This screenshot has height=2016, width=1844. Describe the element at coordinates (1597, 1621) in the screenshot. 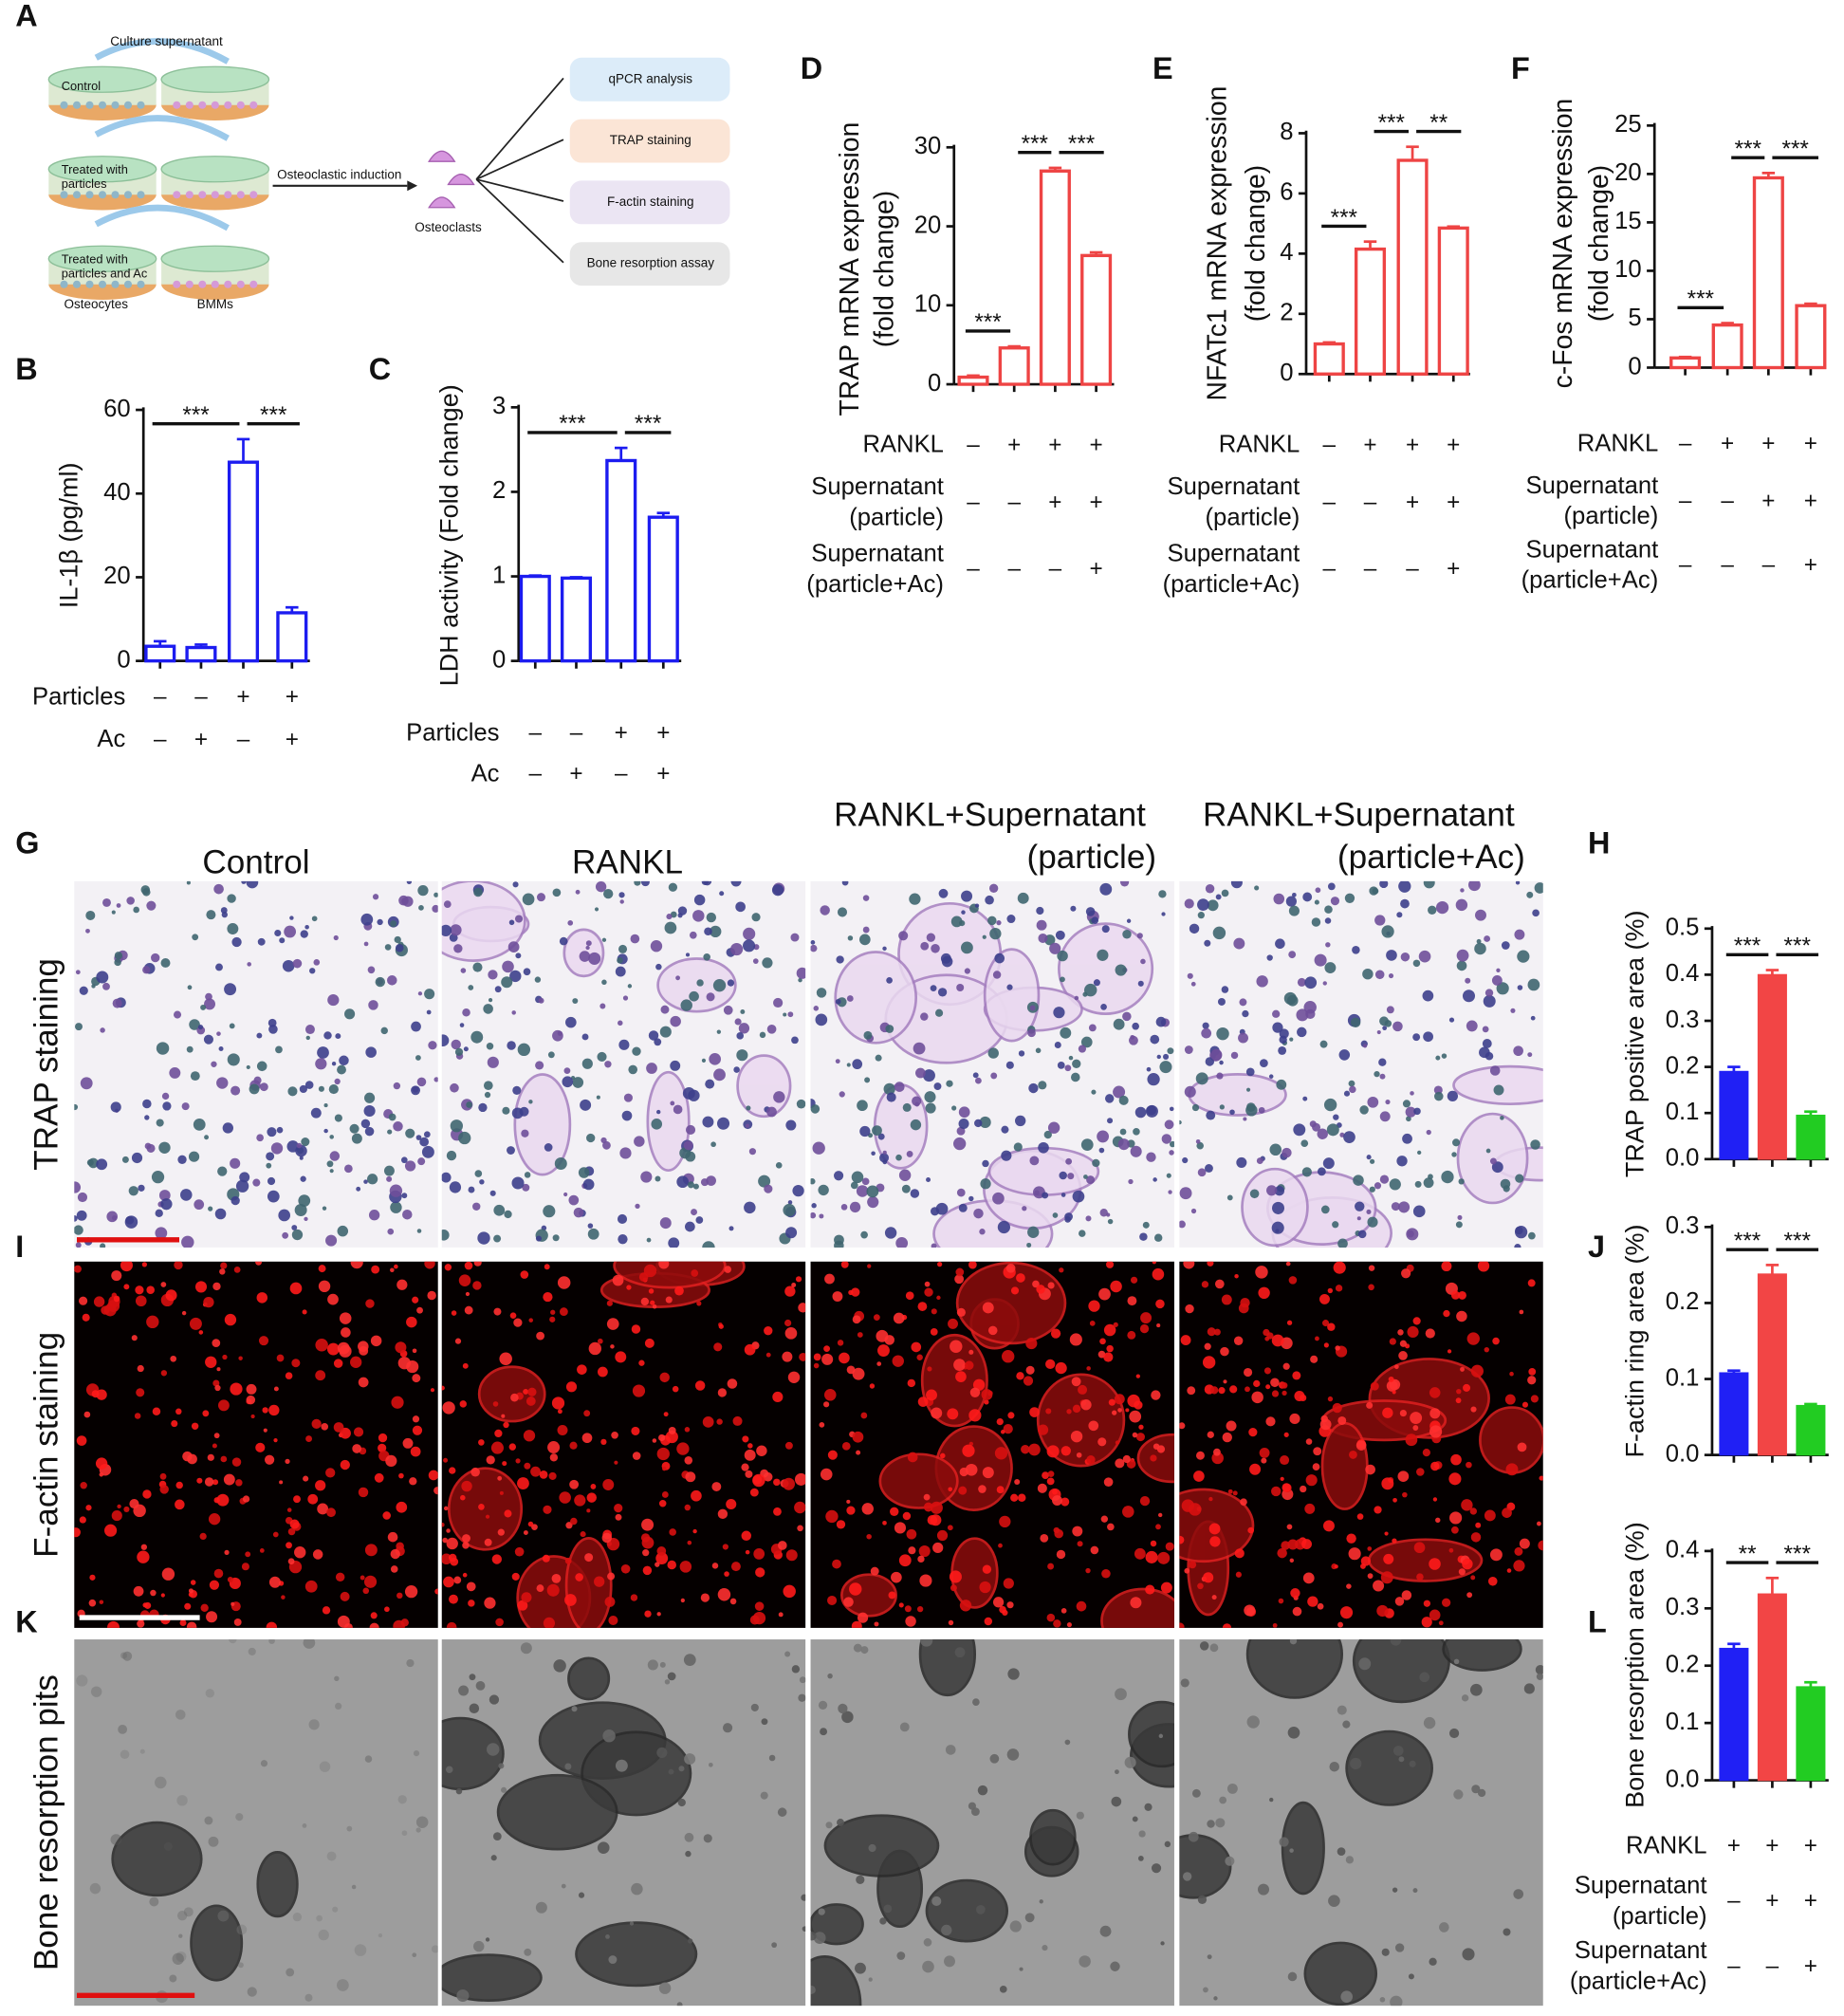

I see `panel-letter: L` at that location.